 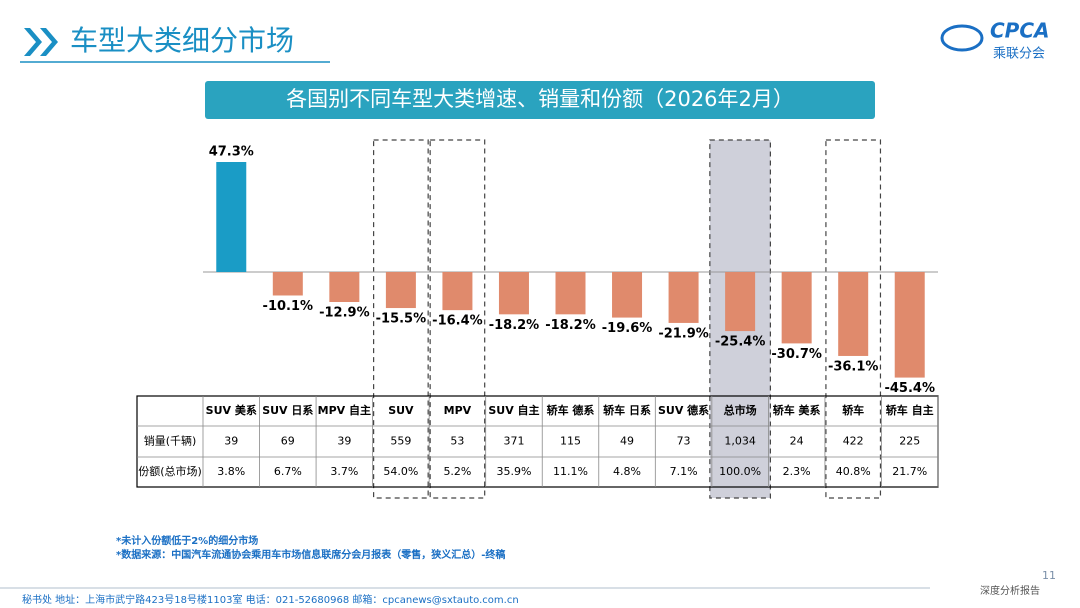 I want to click on table-cell: 1,034, so click(x=740, y=441).